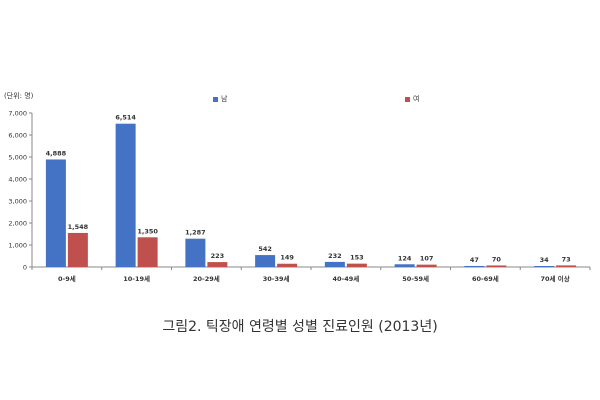  I want to click on legend-label-male: 남, so click(224, 99).